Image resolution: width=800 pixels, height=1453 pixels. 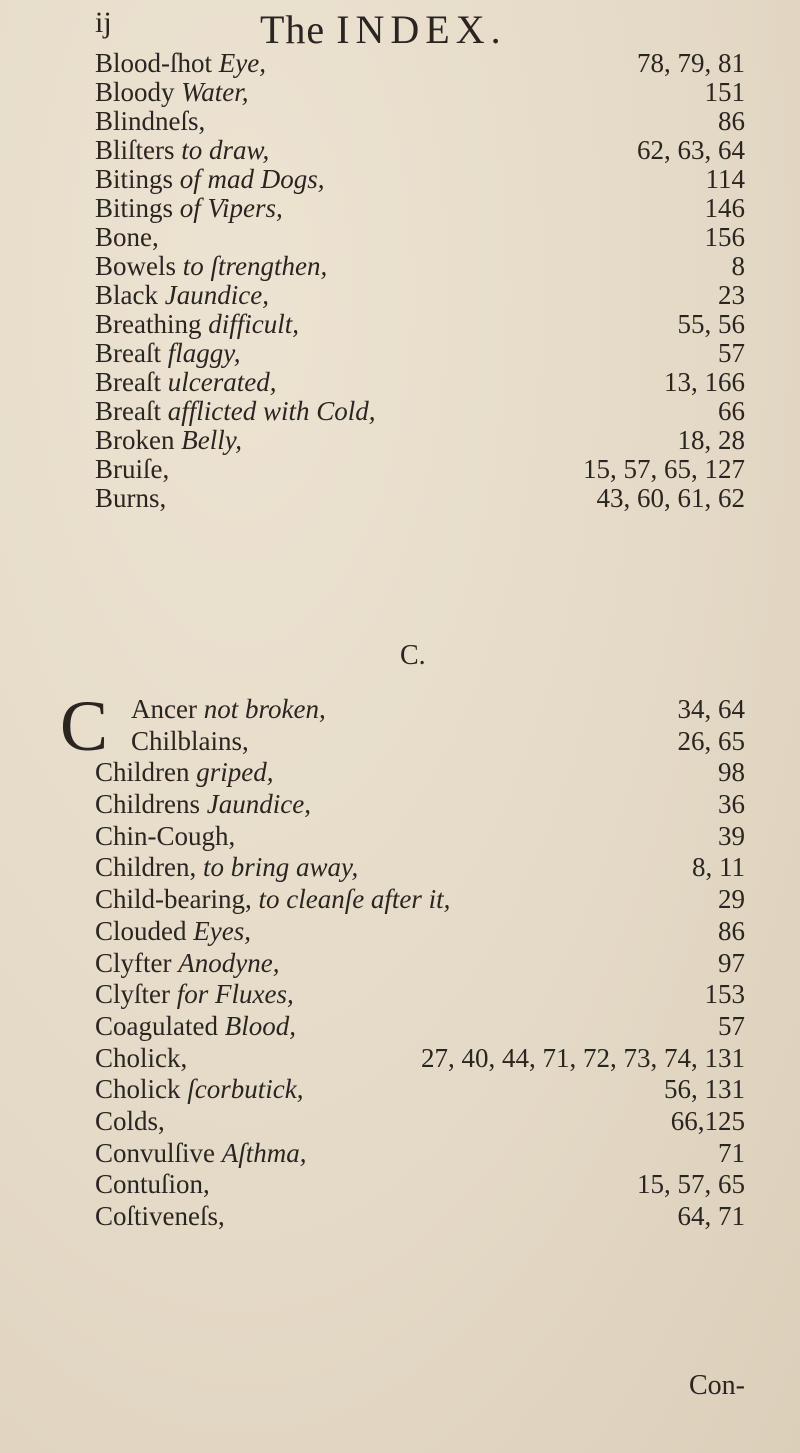 What do you see at coordinates (225, 150) in the screenshot?
I see `term-italic: to draw,` at bounding box center [225, 150].